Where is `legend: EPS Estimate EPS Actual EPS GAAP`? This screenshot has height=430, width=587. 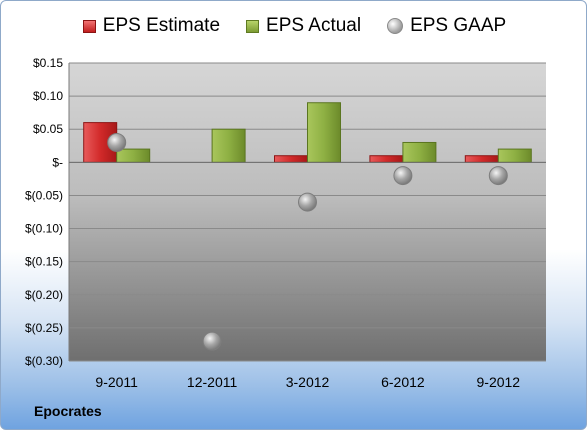 legend: EPS Estimate EPS Actual EPS GAAP is located at coordinates (293, 26).